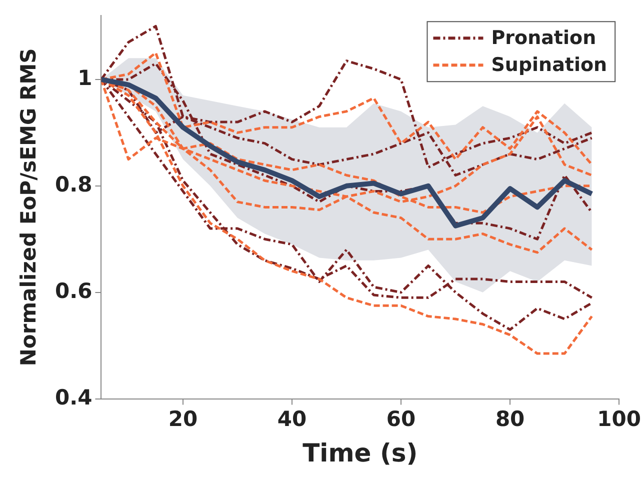 This screenshot has height=478, width=644. I want to click on x-tick-label: 100, so click(619, 418).